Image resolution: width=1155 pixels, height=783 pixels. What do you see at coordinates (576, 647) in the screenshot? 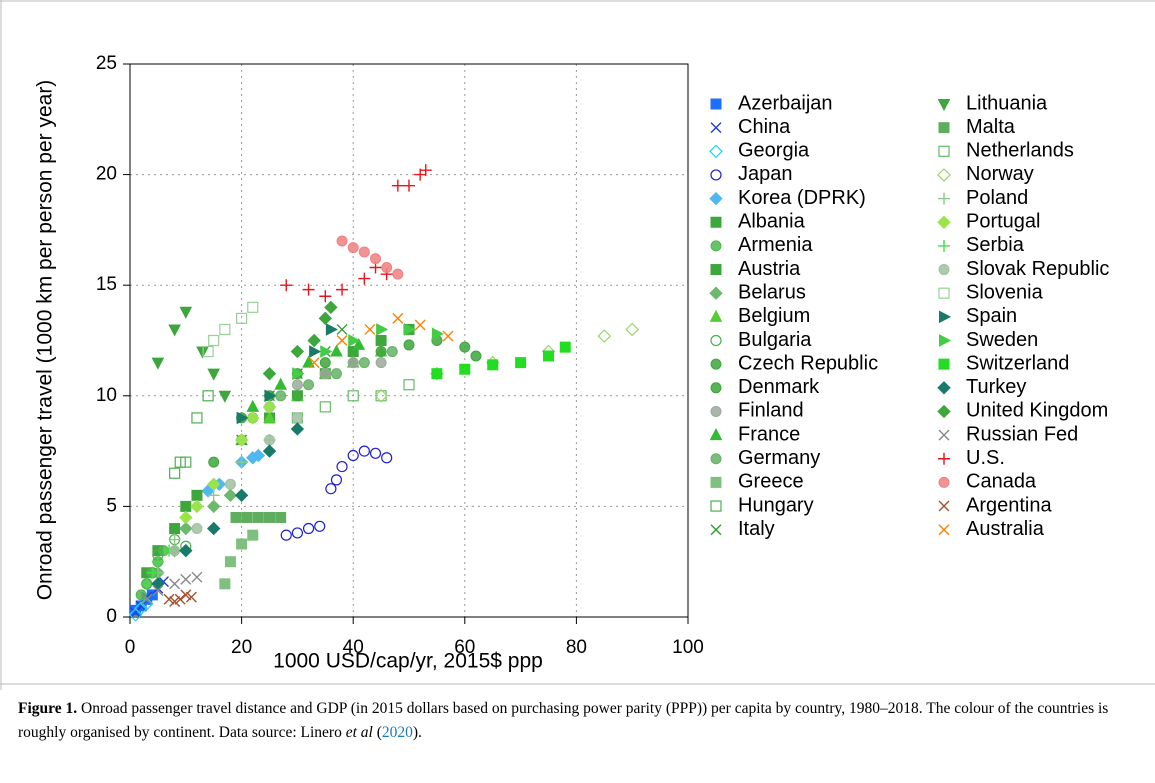
I see `x-tick-label: 80` at bounding box center [576, 647].